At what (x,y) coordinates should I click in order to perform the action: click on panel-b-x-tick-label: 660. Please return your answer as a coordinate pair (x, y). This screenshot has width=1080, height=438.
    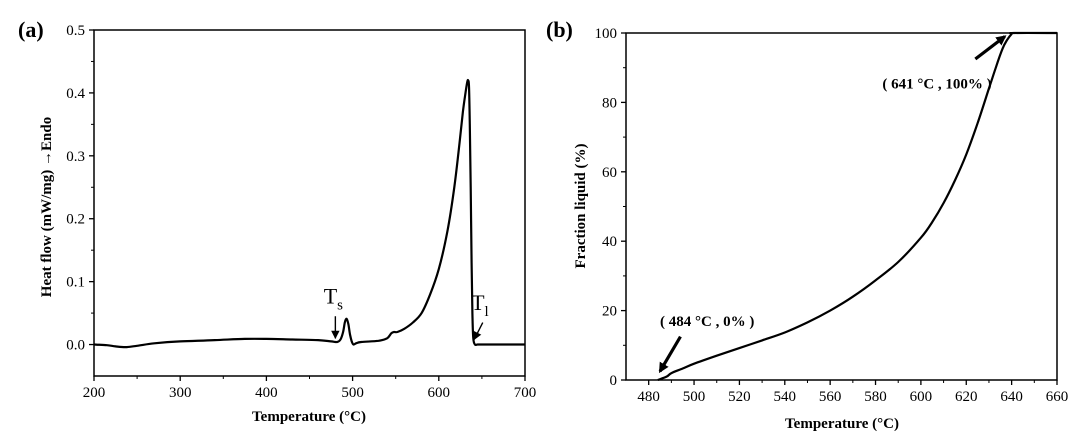
    Looking at the image, I should click on (1057, 397).